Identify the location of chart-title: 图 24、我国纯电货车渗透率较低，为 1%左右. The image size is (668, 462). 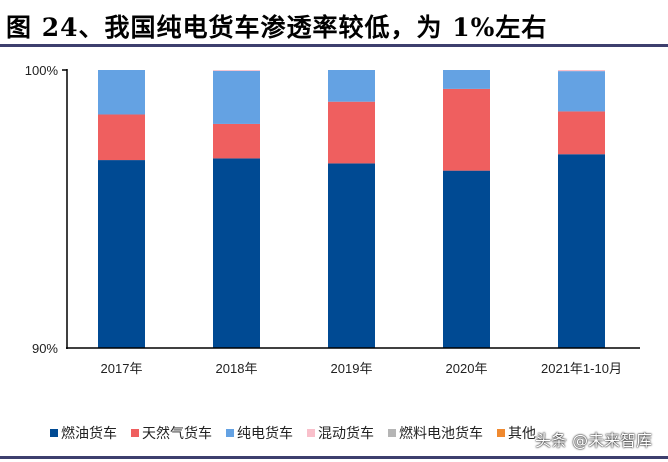
(277, 27).